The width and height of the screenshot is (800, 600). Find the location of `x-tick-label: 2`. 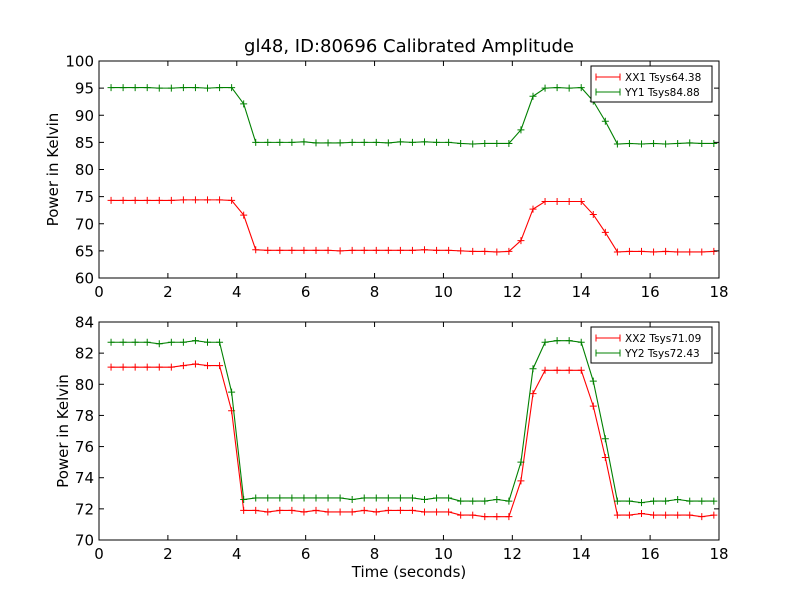

x-tick-label: 2 is located at coordinates (168, 292).